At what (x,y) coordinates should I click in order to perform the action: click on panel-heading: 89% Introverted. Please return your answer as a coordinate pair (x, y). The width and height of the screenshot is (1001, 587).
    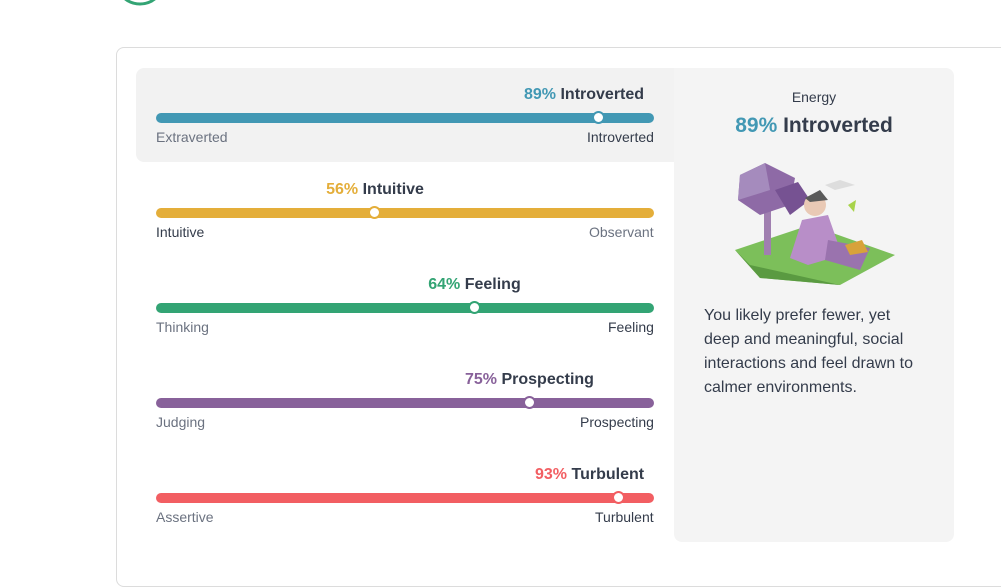
    Looking at the image, I should click on (814, 126).